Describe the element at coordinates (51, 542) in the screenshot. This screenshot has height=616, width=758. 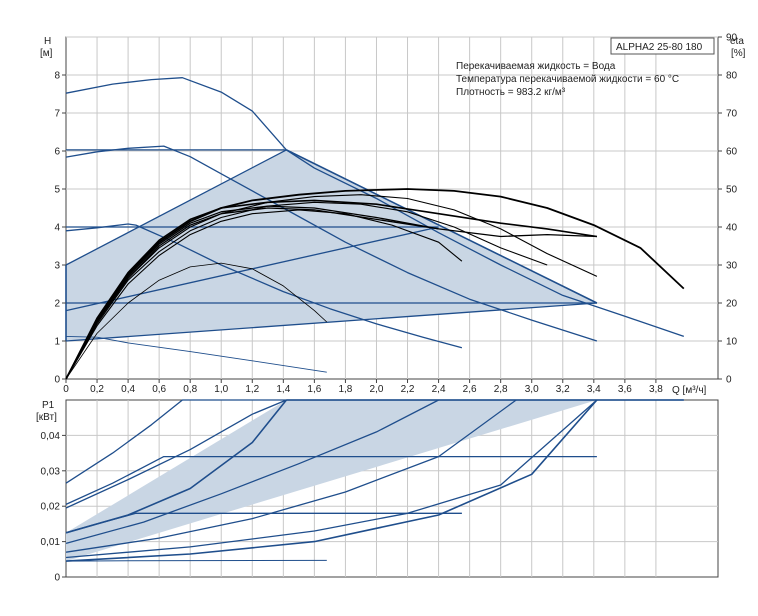
I see `power-ytick-label: 0,01` at that location.